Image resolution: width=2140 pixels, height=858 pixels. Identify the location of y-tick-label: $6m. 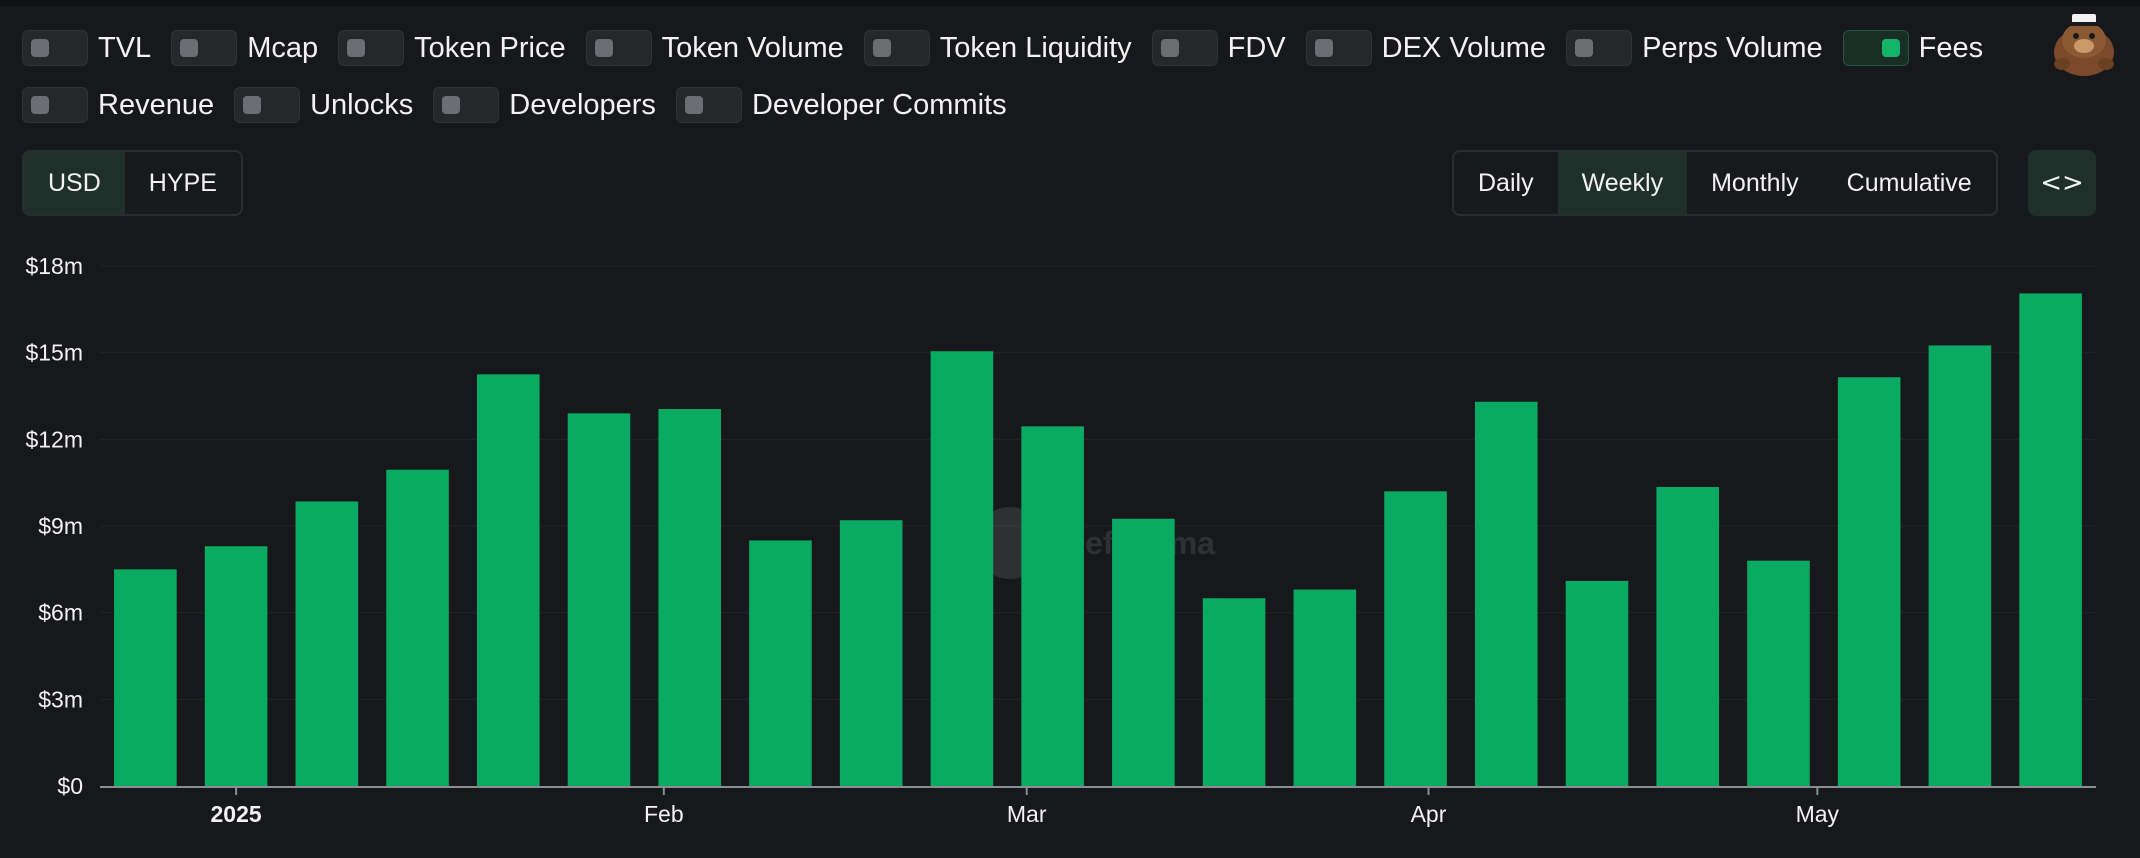
(60, 613).